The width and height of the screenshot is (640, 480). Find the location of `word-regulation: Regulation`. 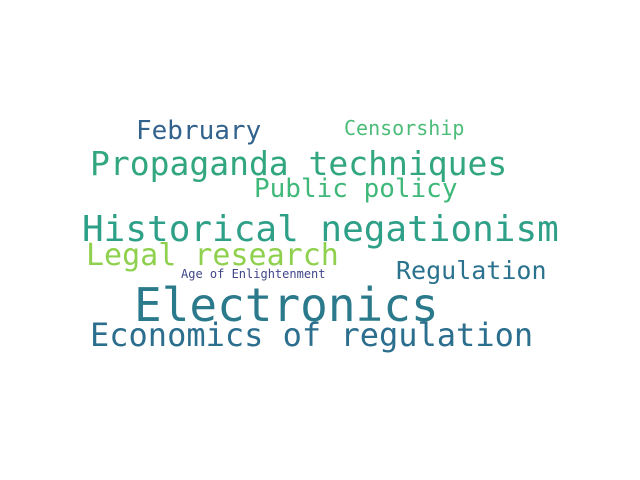

word-regulation: Regulation is located at coordinates (471, 270).